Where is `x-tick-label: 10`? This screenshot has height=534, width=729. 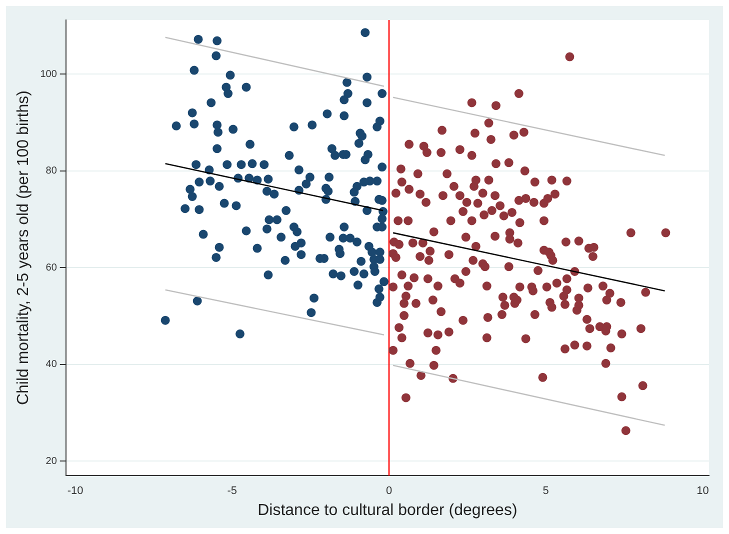 x-tick-label: 10 is located at coordinates (702, 491).